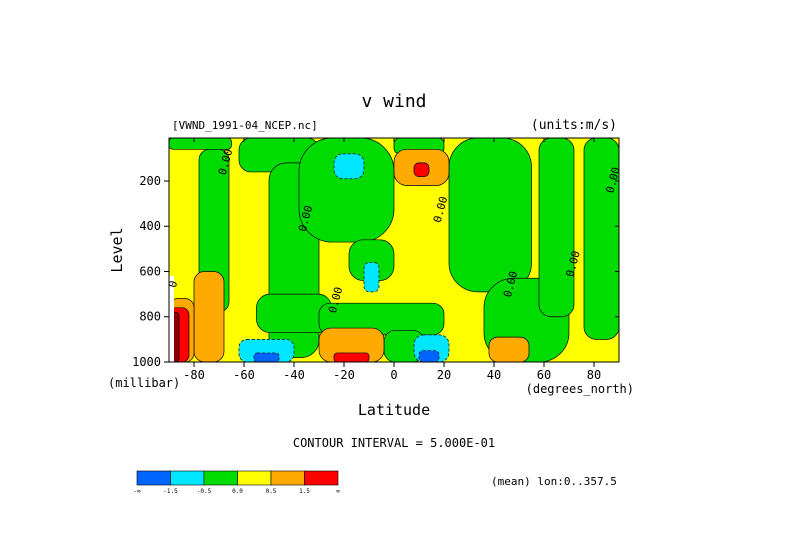 The height and width of the screenshot is (558, 789). Describe the element at coordinates (144, 383) in the screenshot. I see `y-unit-label: (millibar)` at that location.